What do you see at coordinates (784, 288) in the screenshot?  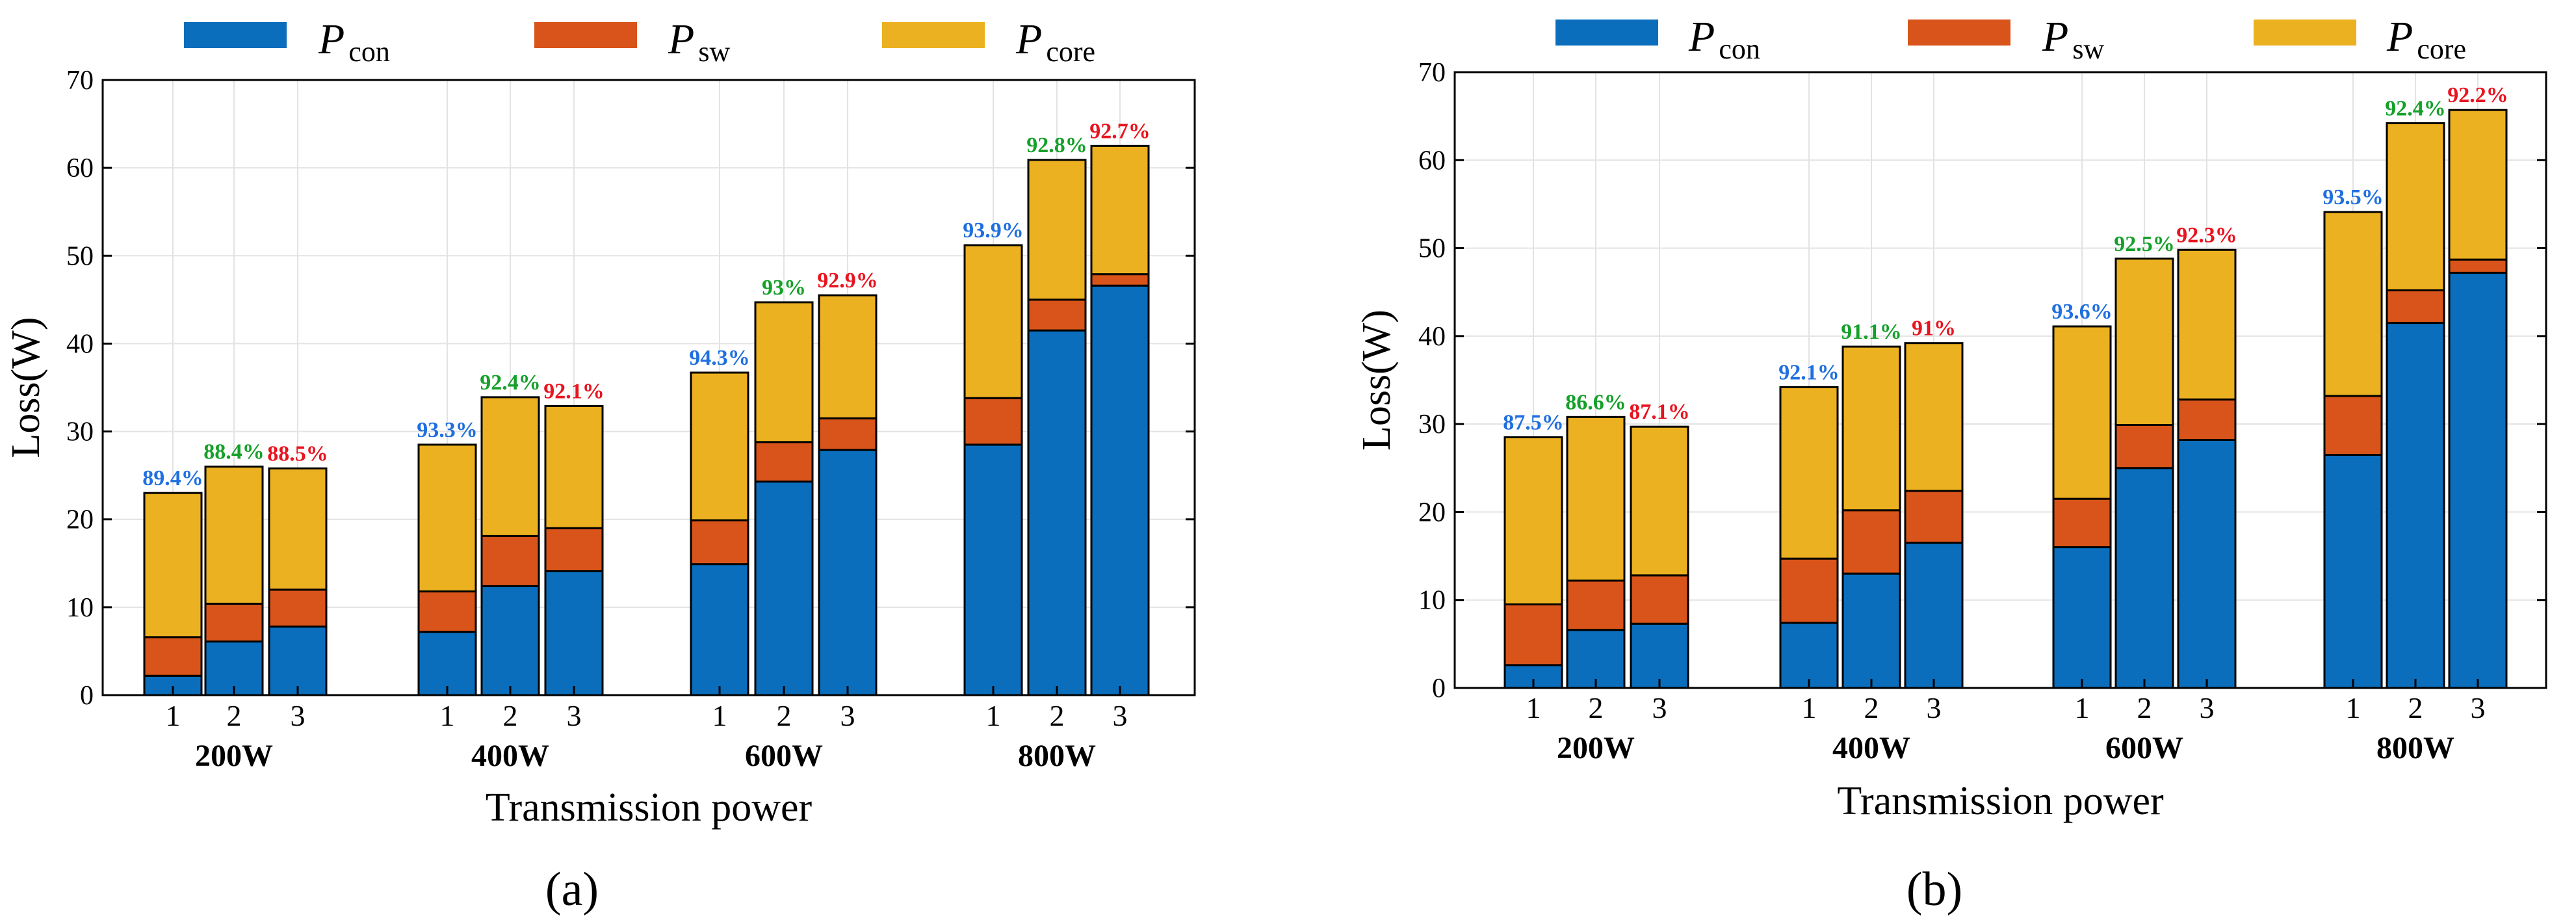 I see `efficiency-label: 93%` at bounding box center [784, 288].